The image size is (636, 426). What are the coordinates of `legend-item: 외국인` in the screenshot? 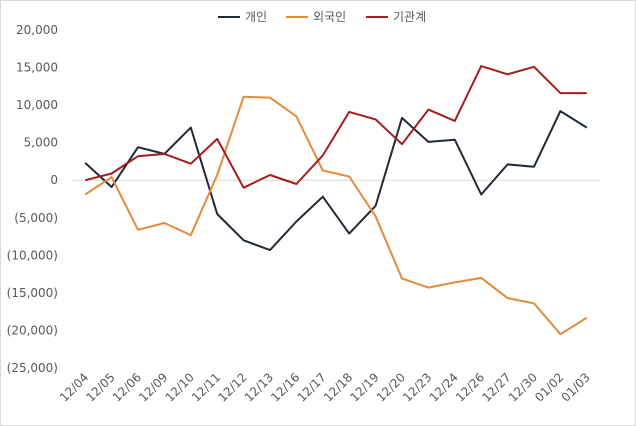 It's located at (316, 17).